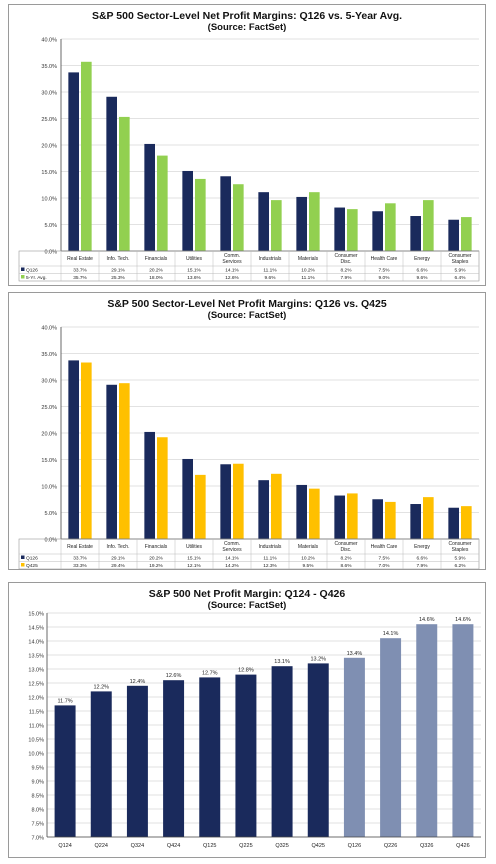 The height and width of the screenshot is (864, 496). What do you see at coordinates (36, 643) in the screenshot?
I see `y-tick-label: 14.0%` at bounding box center [36, 643].